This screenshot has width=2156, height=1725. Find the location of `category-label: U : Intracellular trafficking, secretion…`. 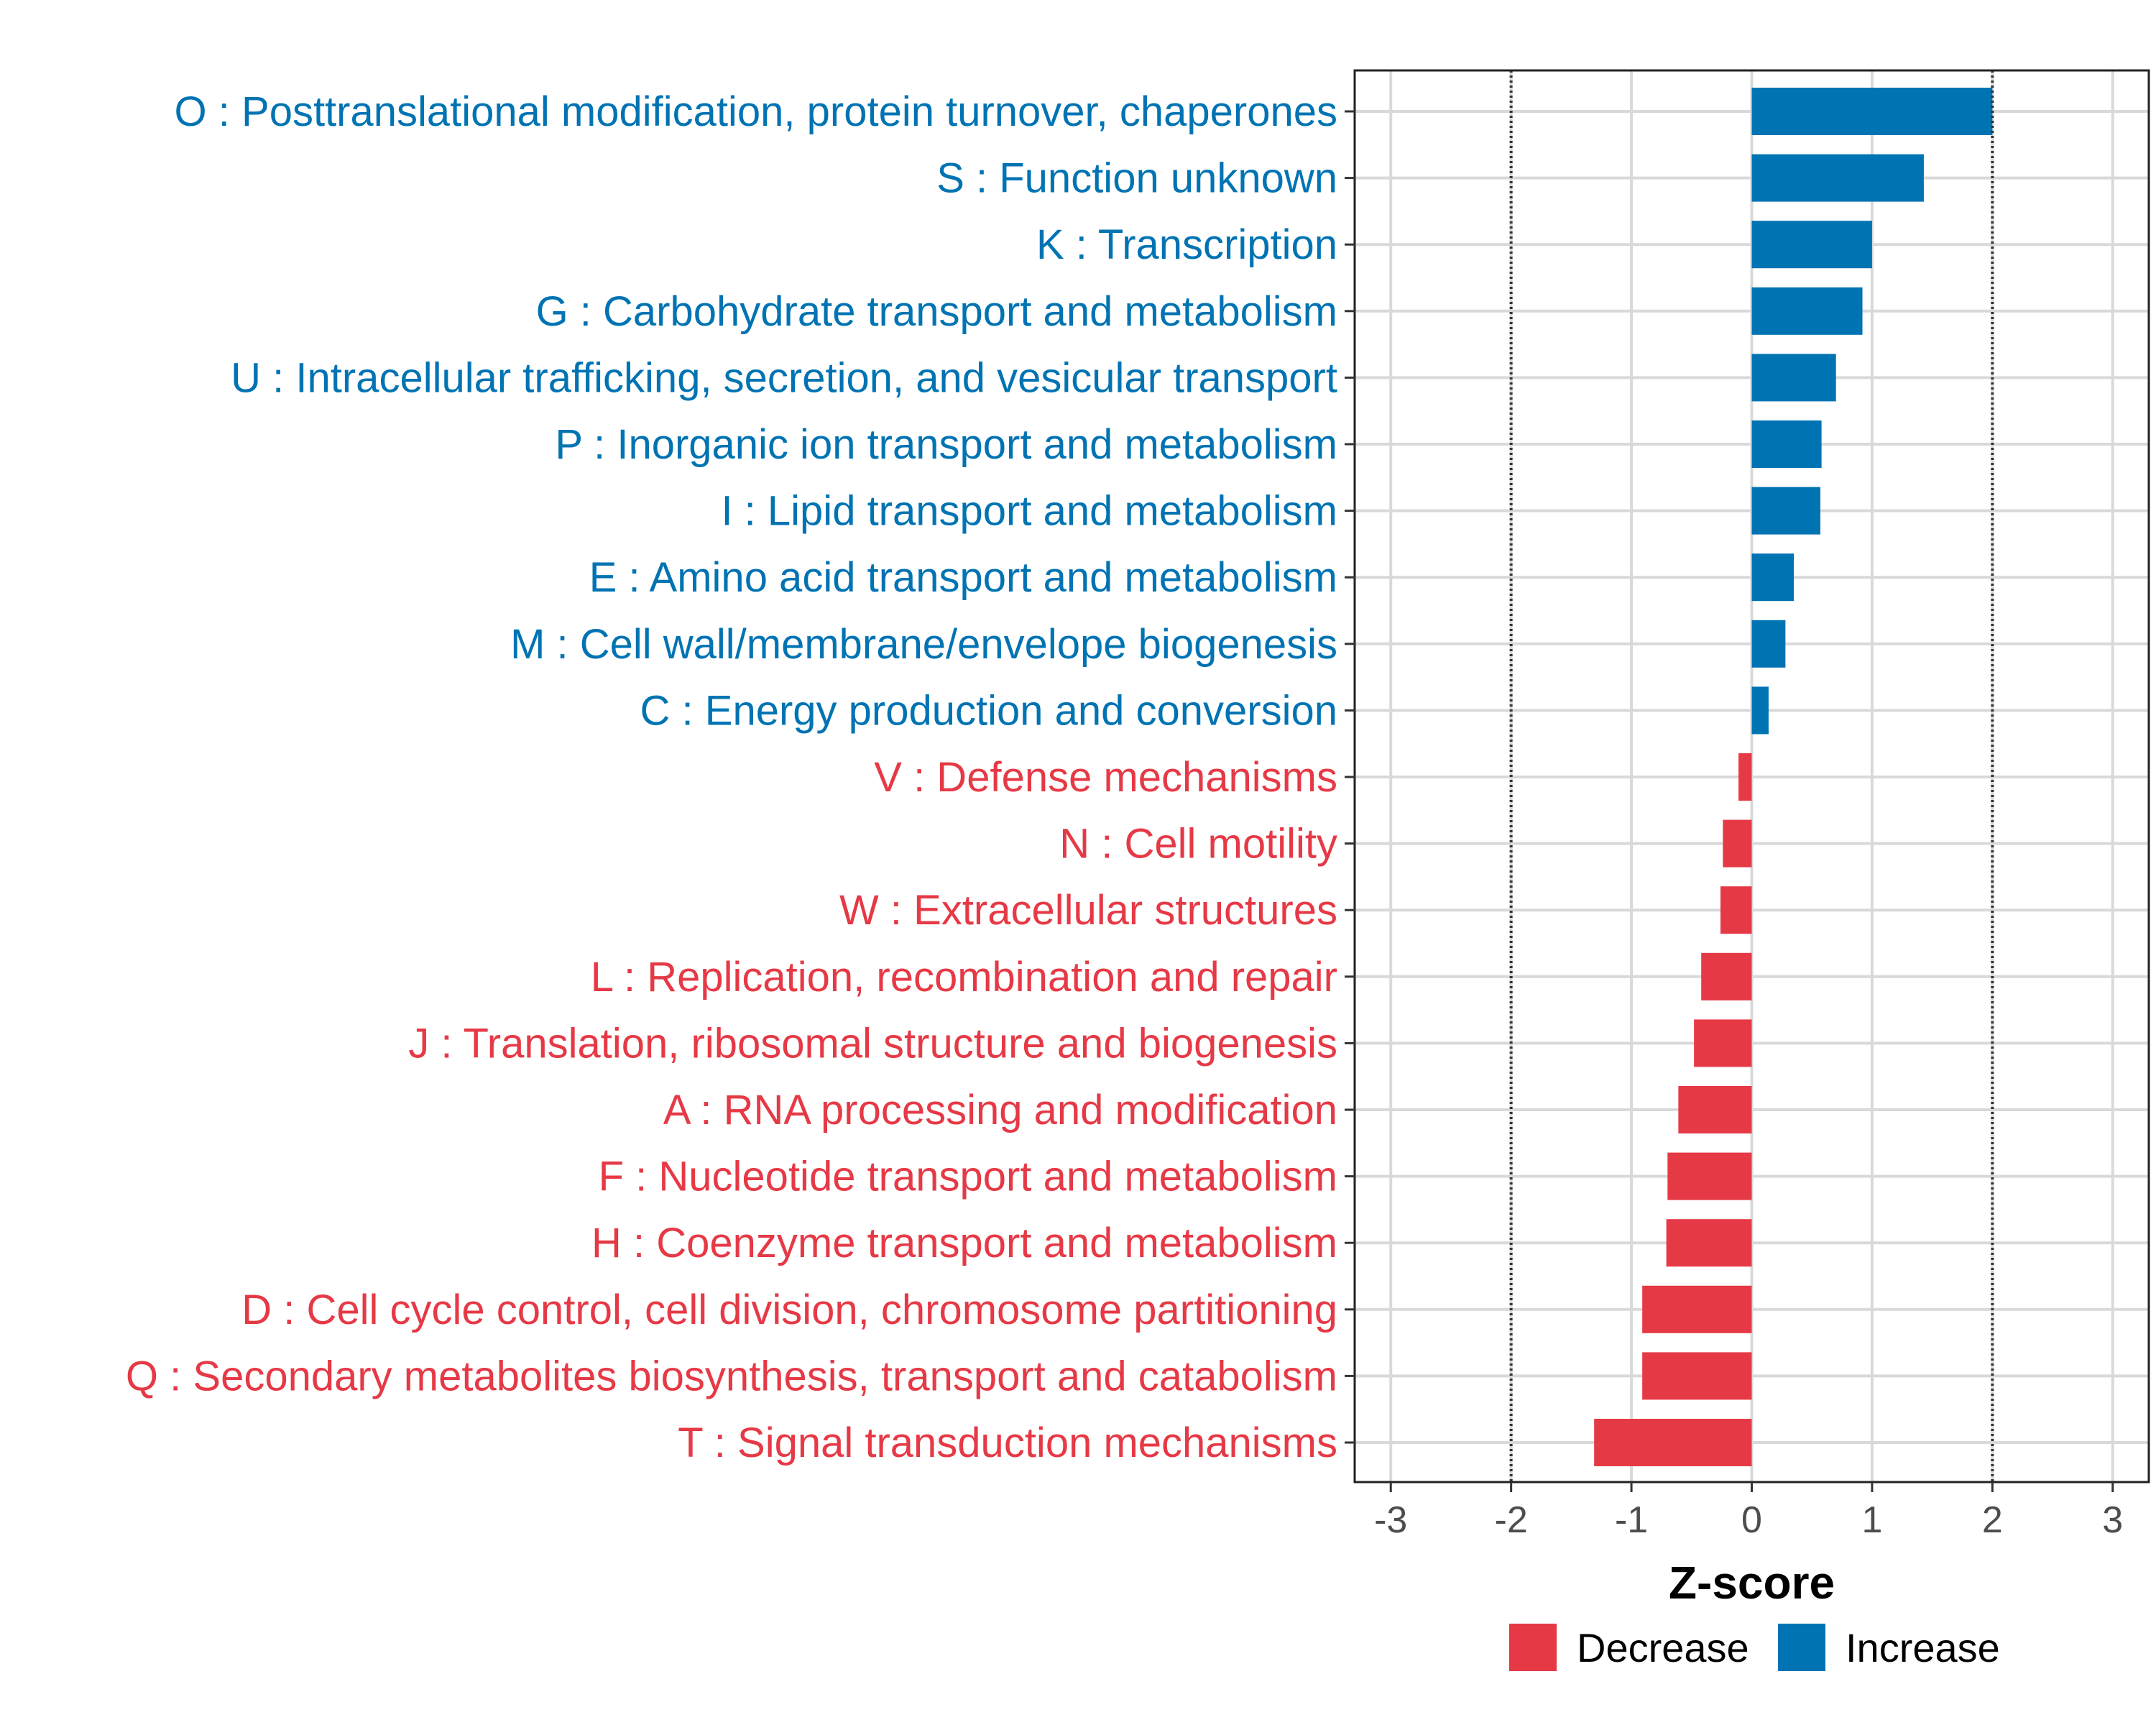

category-label: U : Intracellular trafficking, secretion… is located at coordinates (784, 377).